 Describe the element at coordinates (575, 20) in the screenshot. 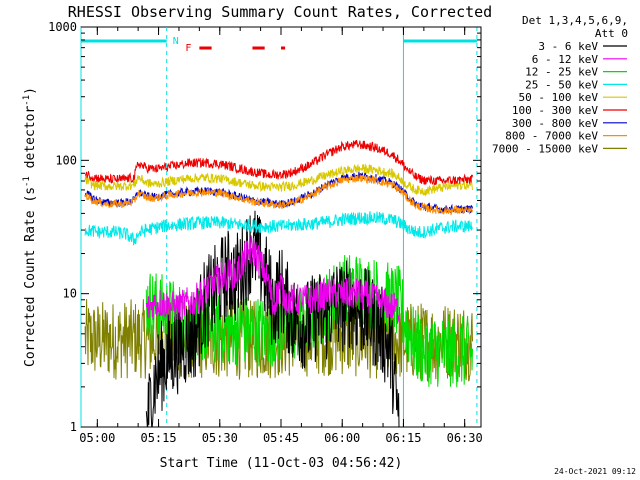

I see `legend-header: Det 1,3,4,5,6,9,` at that location.